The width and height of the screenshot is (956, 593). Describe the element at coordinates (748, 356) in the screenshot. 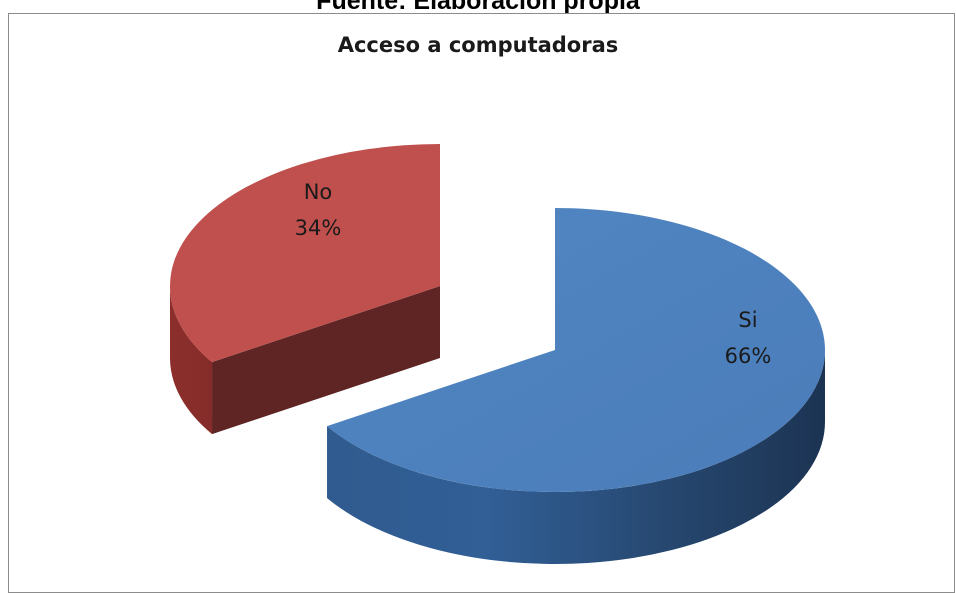

I see `slice-percent-label: 66%` at that location.